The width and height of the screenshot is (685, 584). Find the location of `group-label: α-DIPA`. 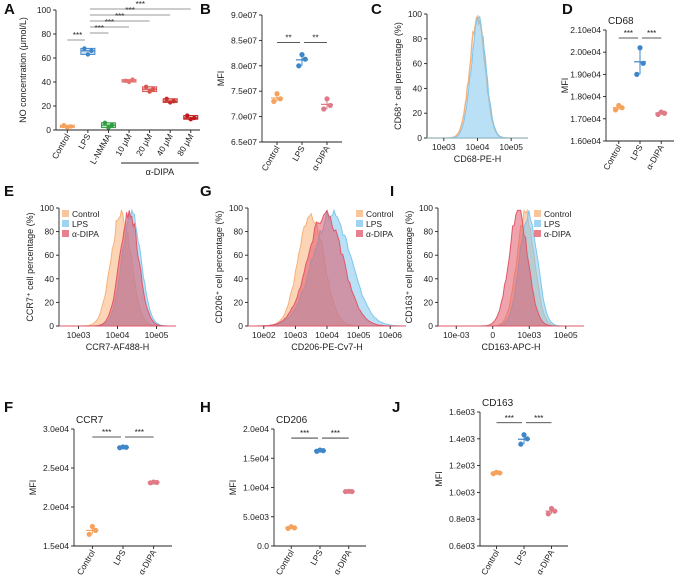

group-label: α-DIPA is located at coordinates (160, 172).